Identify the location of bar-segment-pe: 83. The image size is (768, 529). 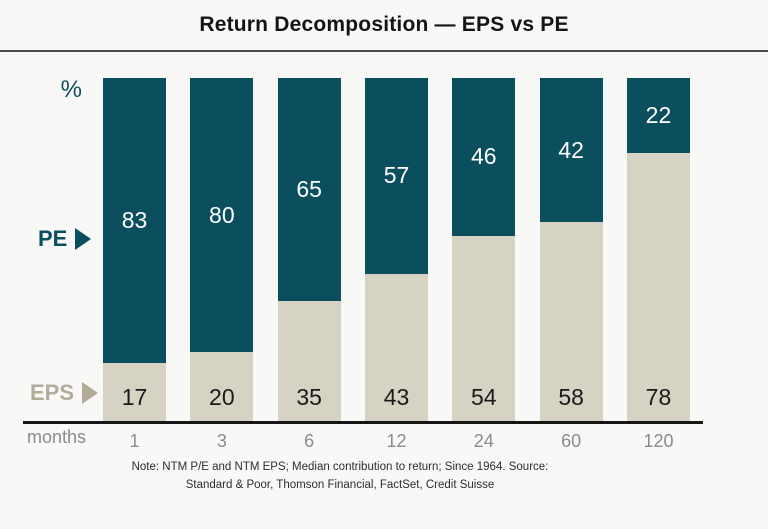
(134, 220).